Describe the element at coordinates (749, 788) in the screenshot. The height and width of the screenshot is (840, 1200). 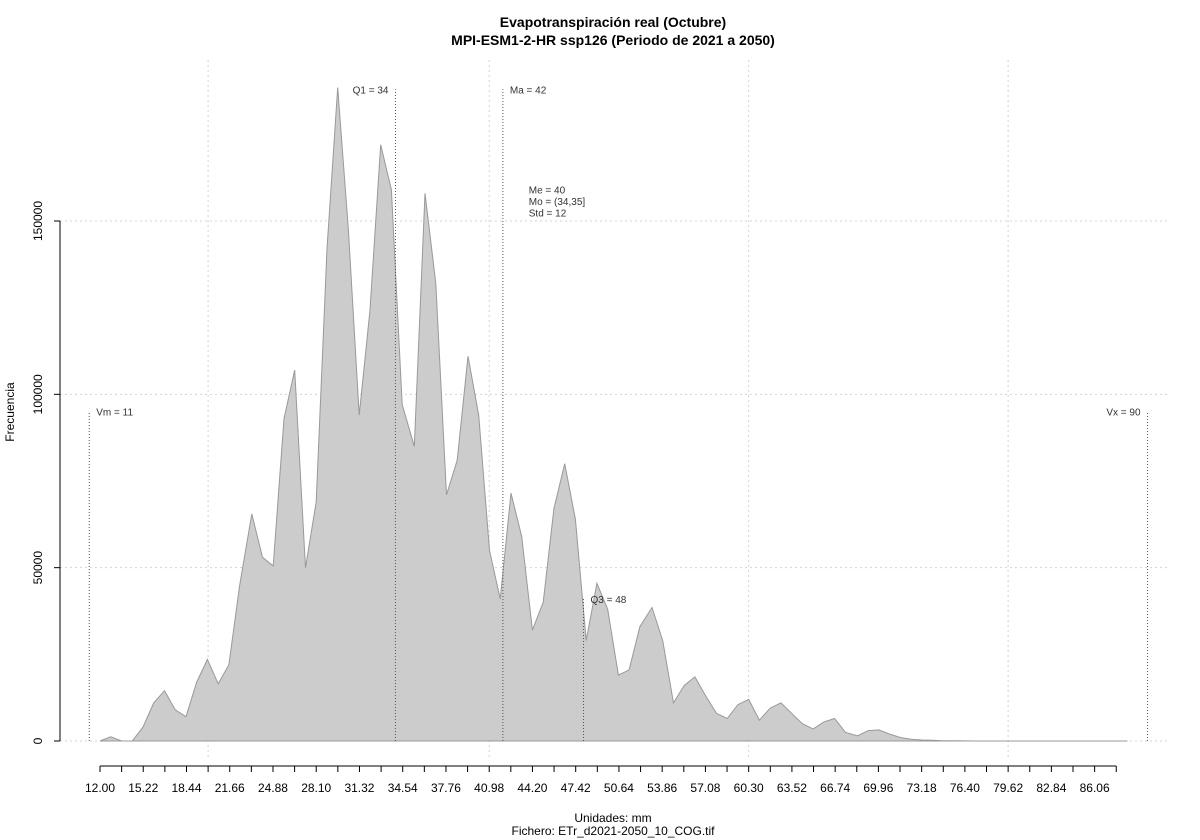
I see `x-tick-label: 60.30` at that location.